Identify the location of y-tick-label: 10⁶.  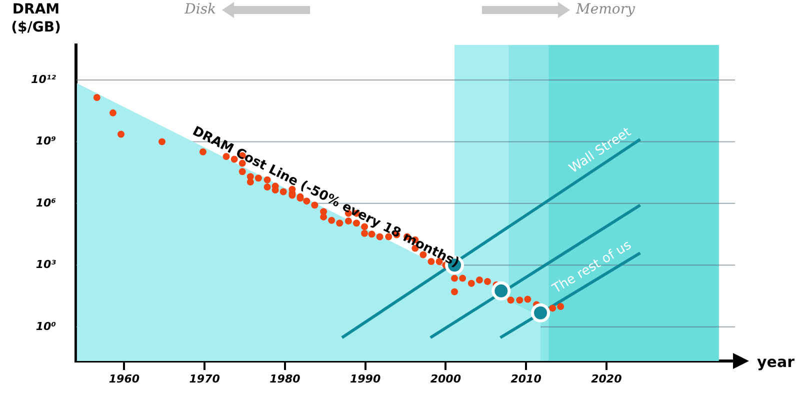
(46, 203).